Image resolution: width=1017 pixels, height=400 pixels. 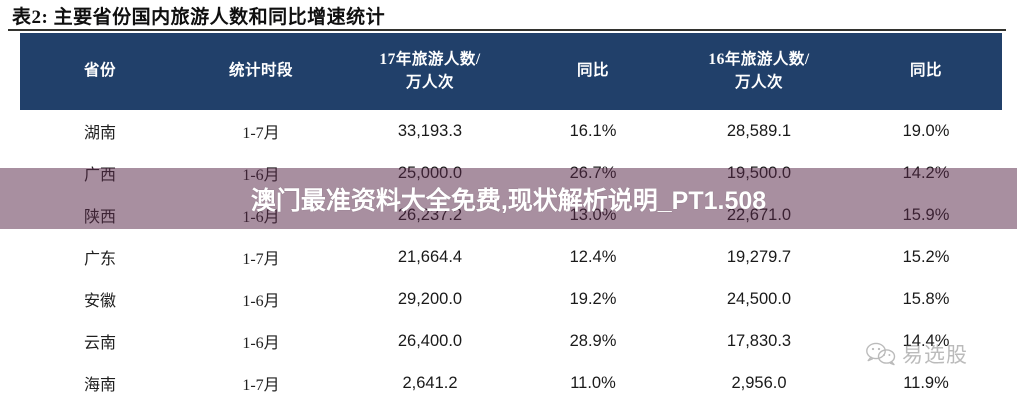 I want to click on cell-yoy-2017: 11.0%, so click(x=593, y=382).